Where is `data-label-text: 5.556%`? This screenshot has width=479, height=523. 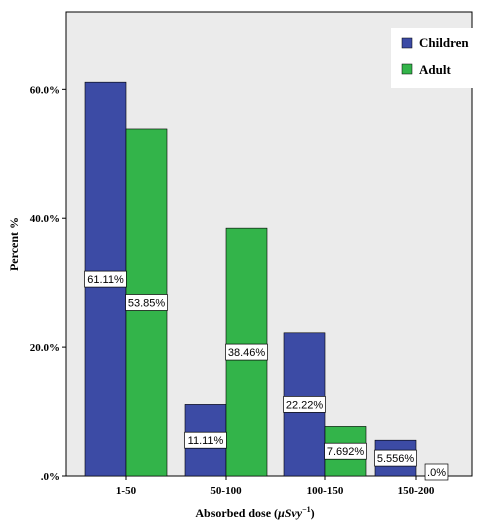
data-label-text: 5.556% is located at coordinates (396, 459).